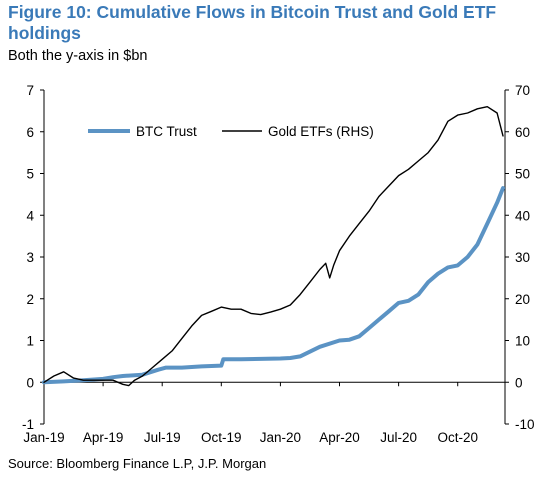 Image resolution: width=554 pixels, height=477 pixels. What do you see at coordinates (30, 215) in the screenshot?
I see `y-left-tick-label: 4` at bounding box center [30, 215].